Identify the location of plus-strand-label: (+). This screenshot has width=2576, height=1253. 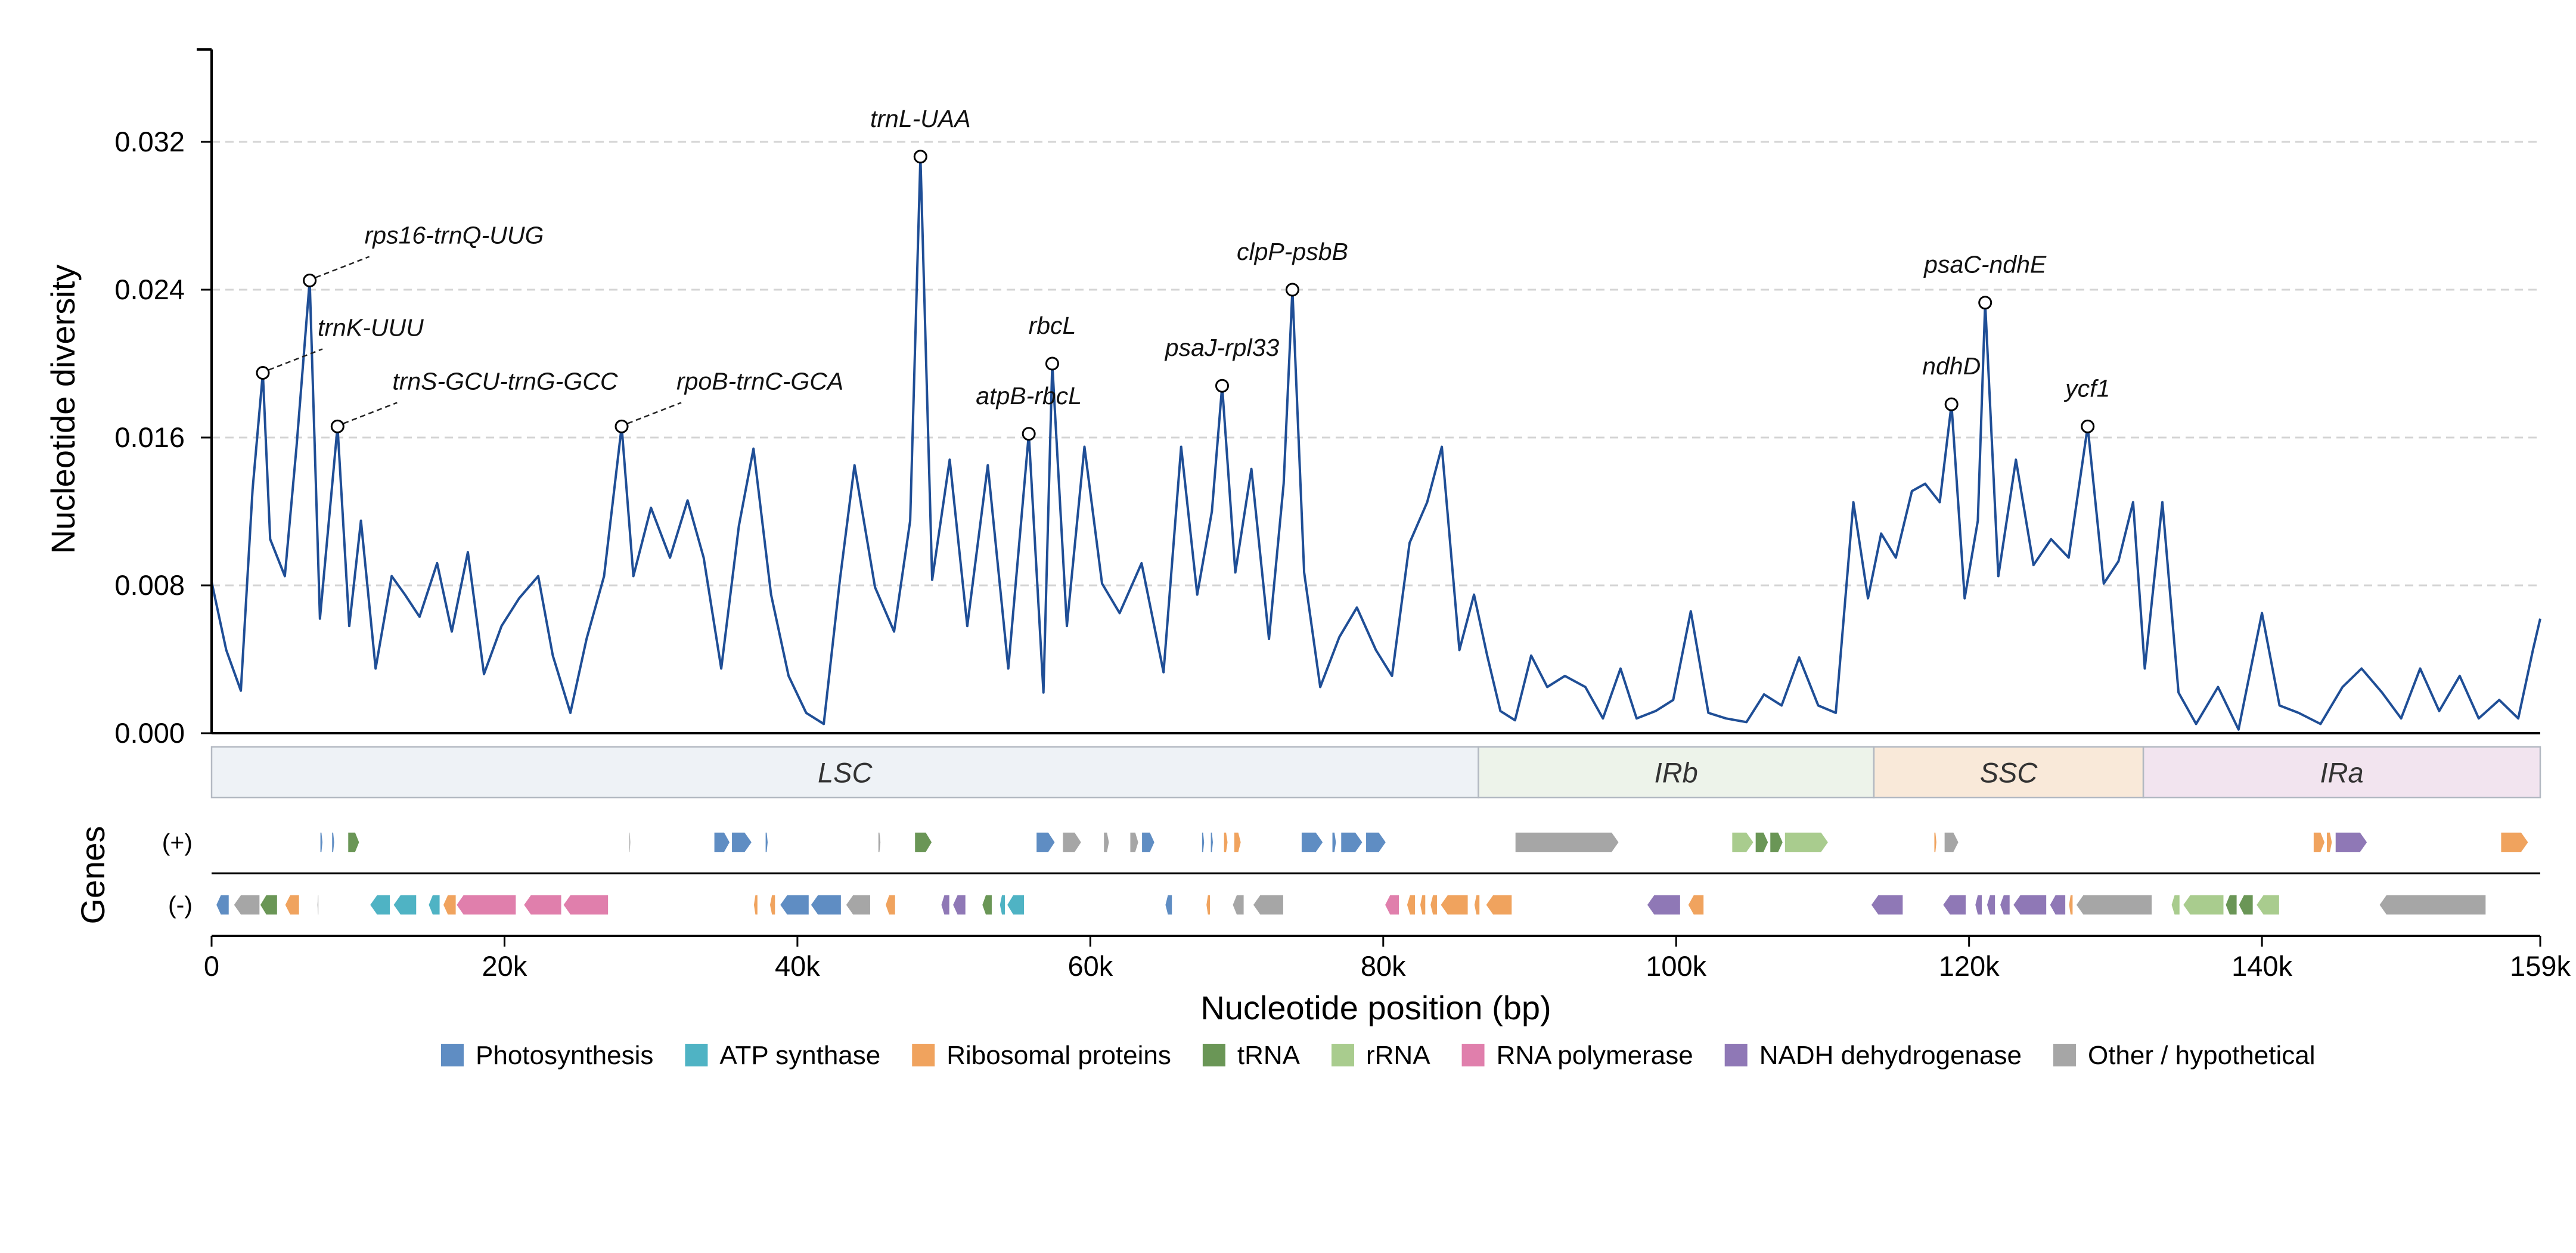
(177, 842).